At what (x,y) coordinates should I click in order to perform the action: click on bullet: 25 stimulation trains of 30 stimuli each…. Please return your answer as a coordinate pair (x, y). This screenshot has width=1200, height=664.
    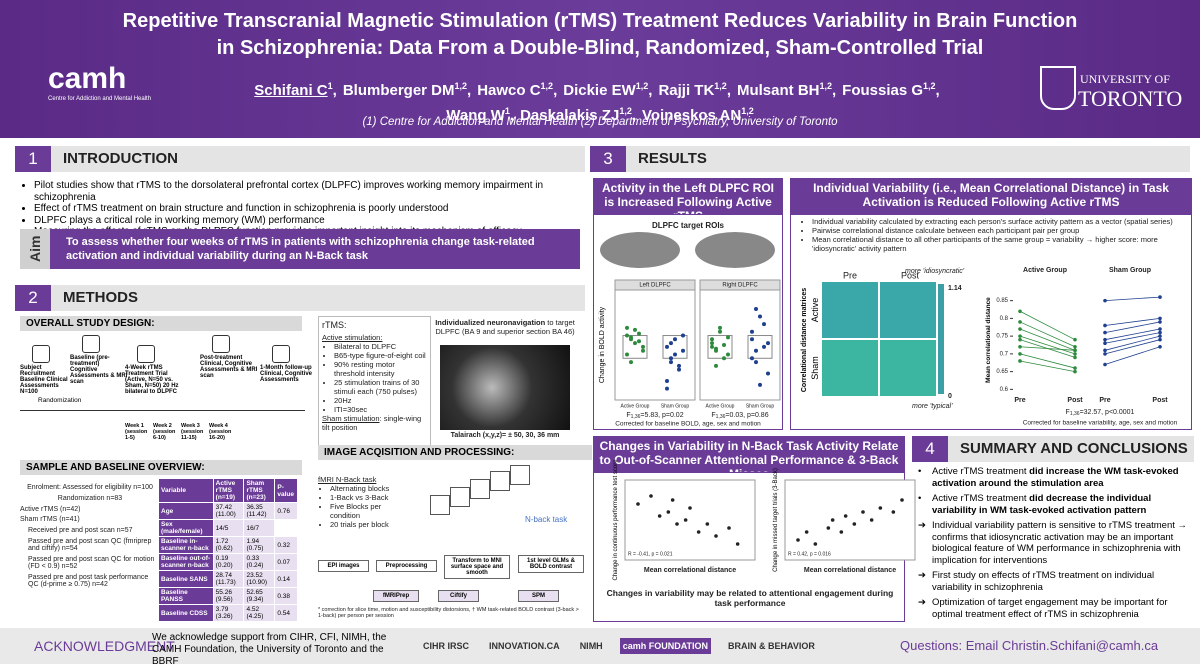
    Looking at the image, I should click on (380, 387).